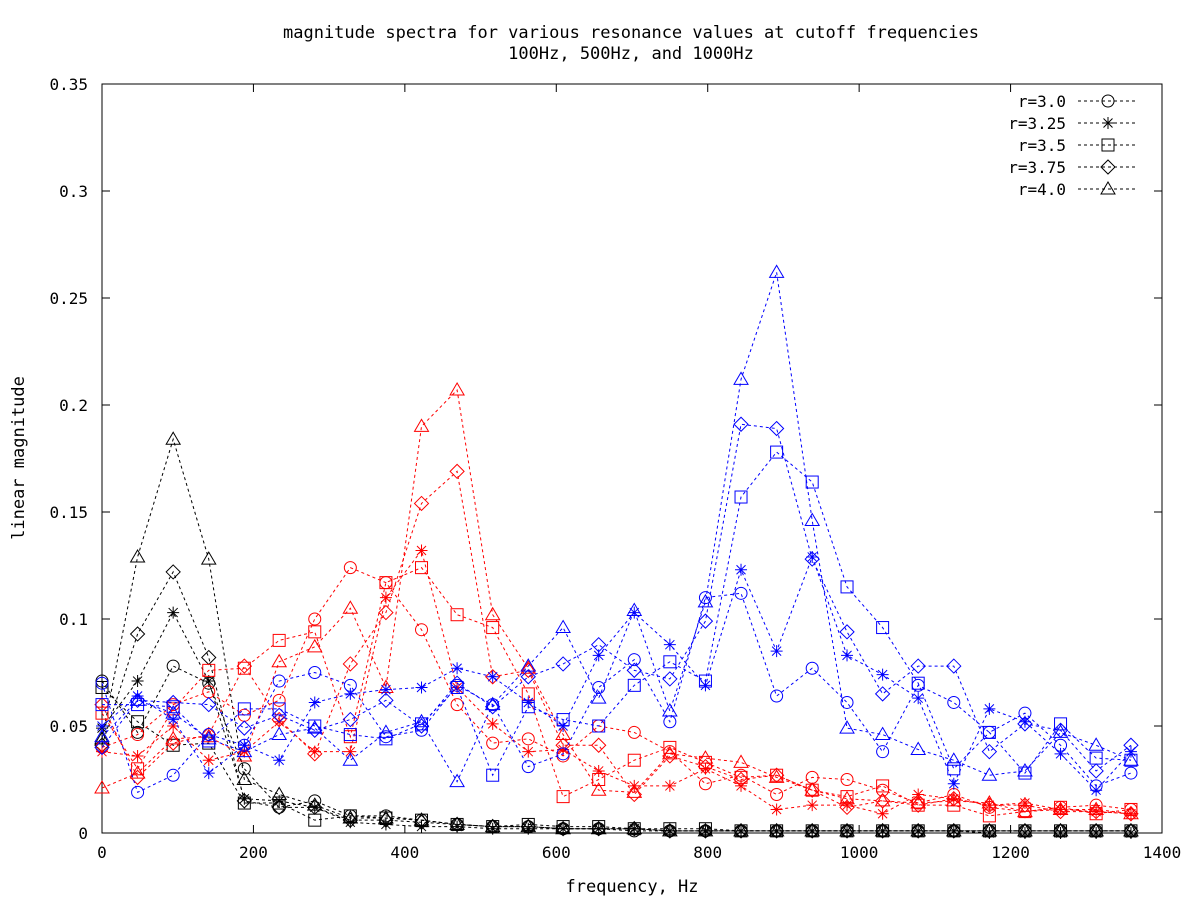 Image resolution: width=1200 pixels, height=905 pixels. What do you see at coordinates (1073, 145) in the screenshot?
I see `legend: r=3.0 r=3.25 r=3.5 r=3.75 r=4.0` at bounding box center [1073, 145].